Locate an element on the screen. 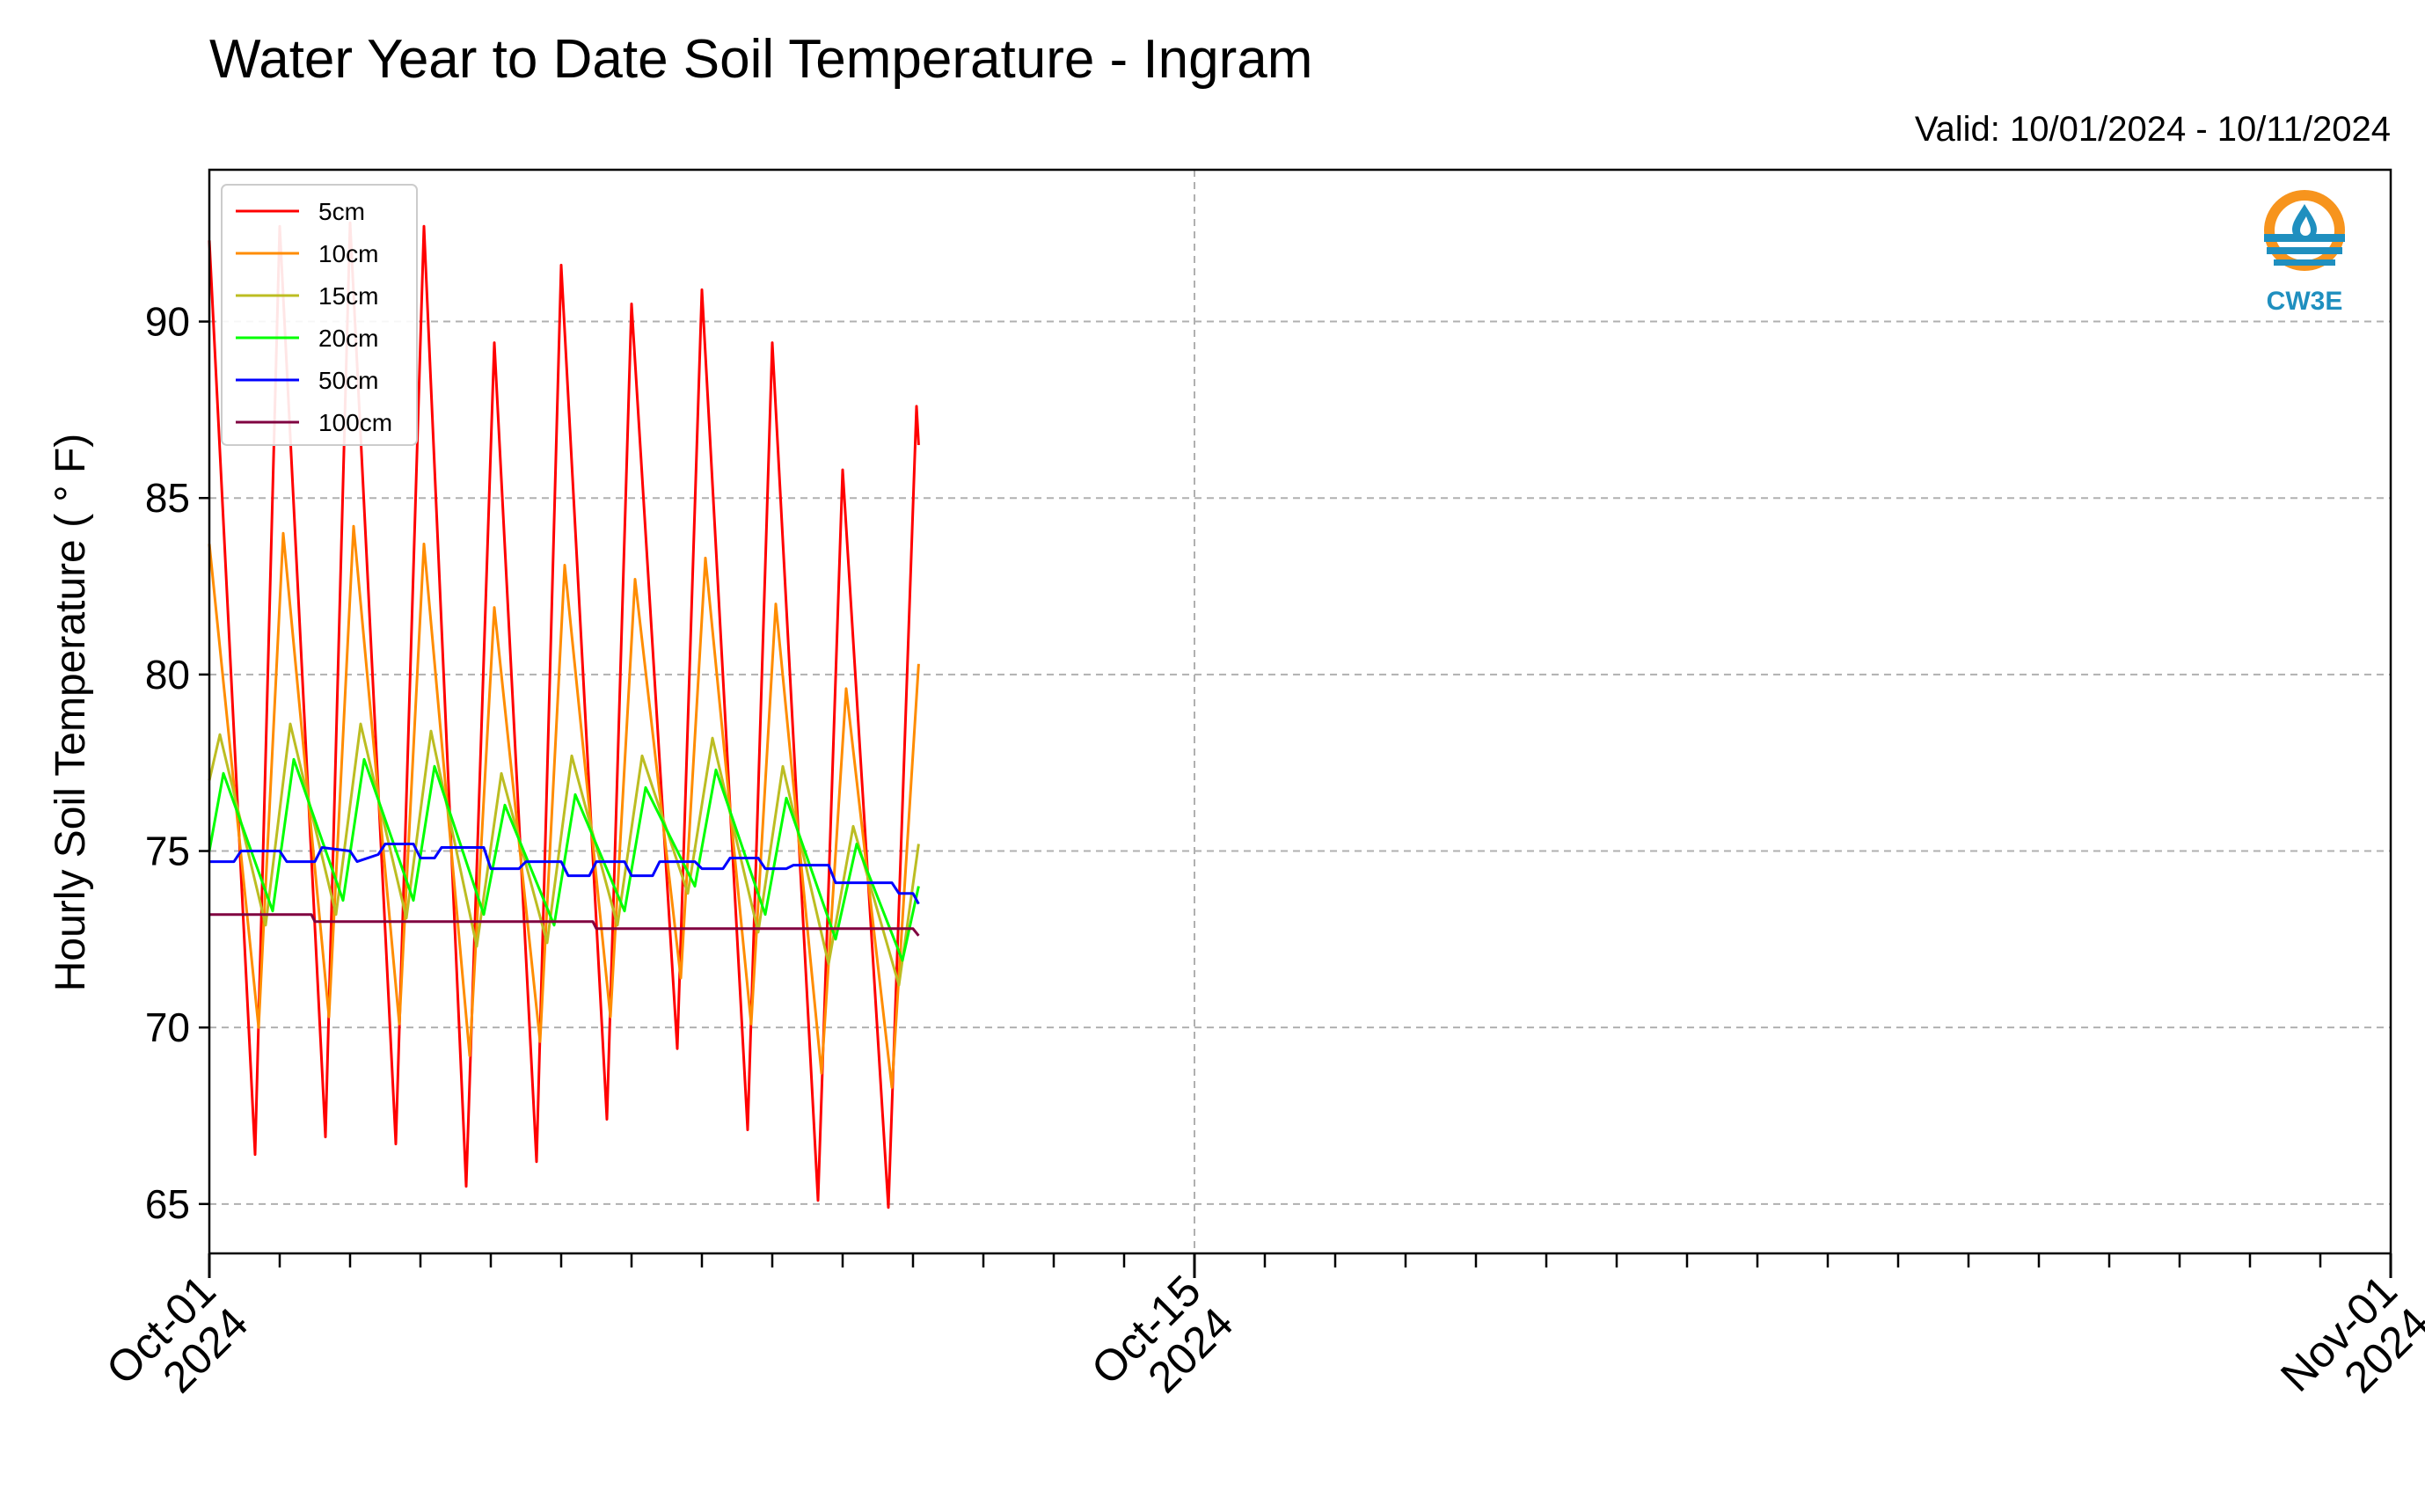 This screenshot has height=1512, width=2425. y-tick-label: 75 is located at coordinates (167, 851).